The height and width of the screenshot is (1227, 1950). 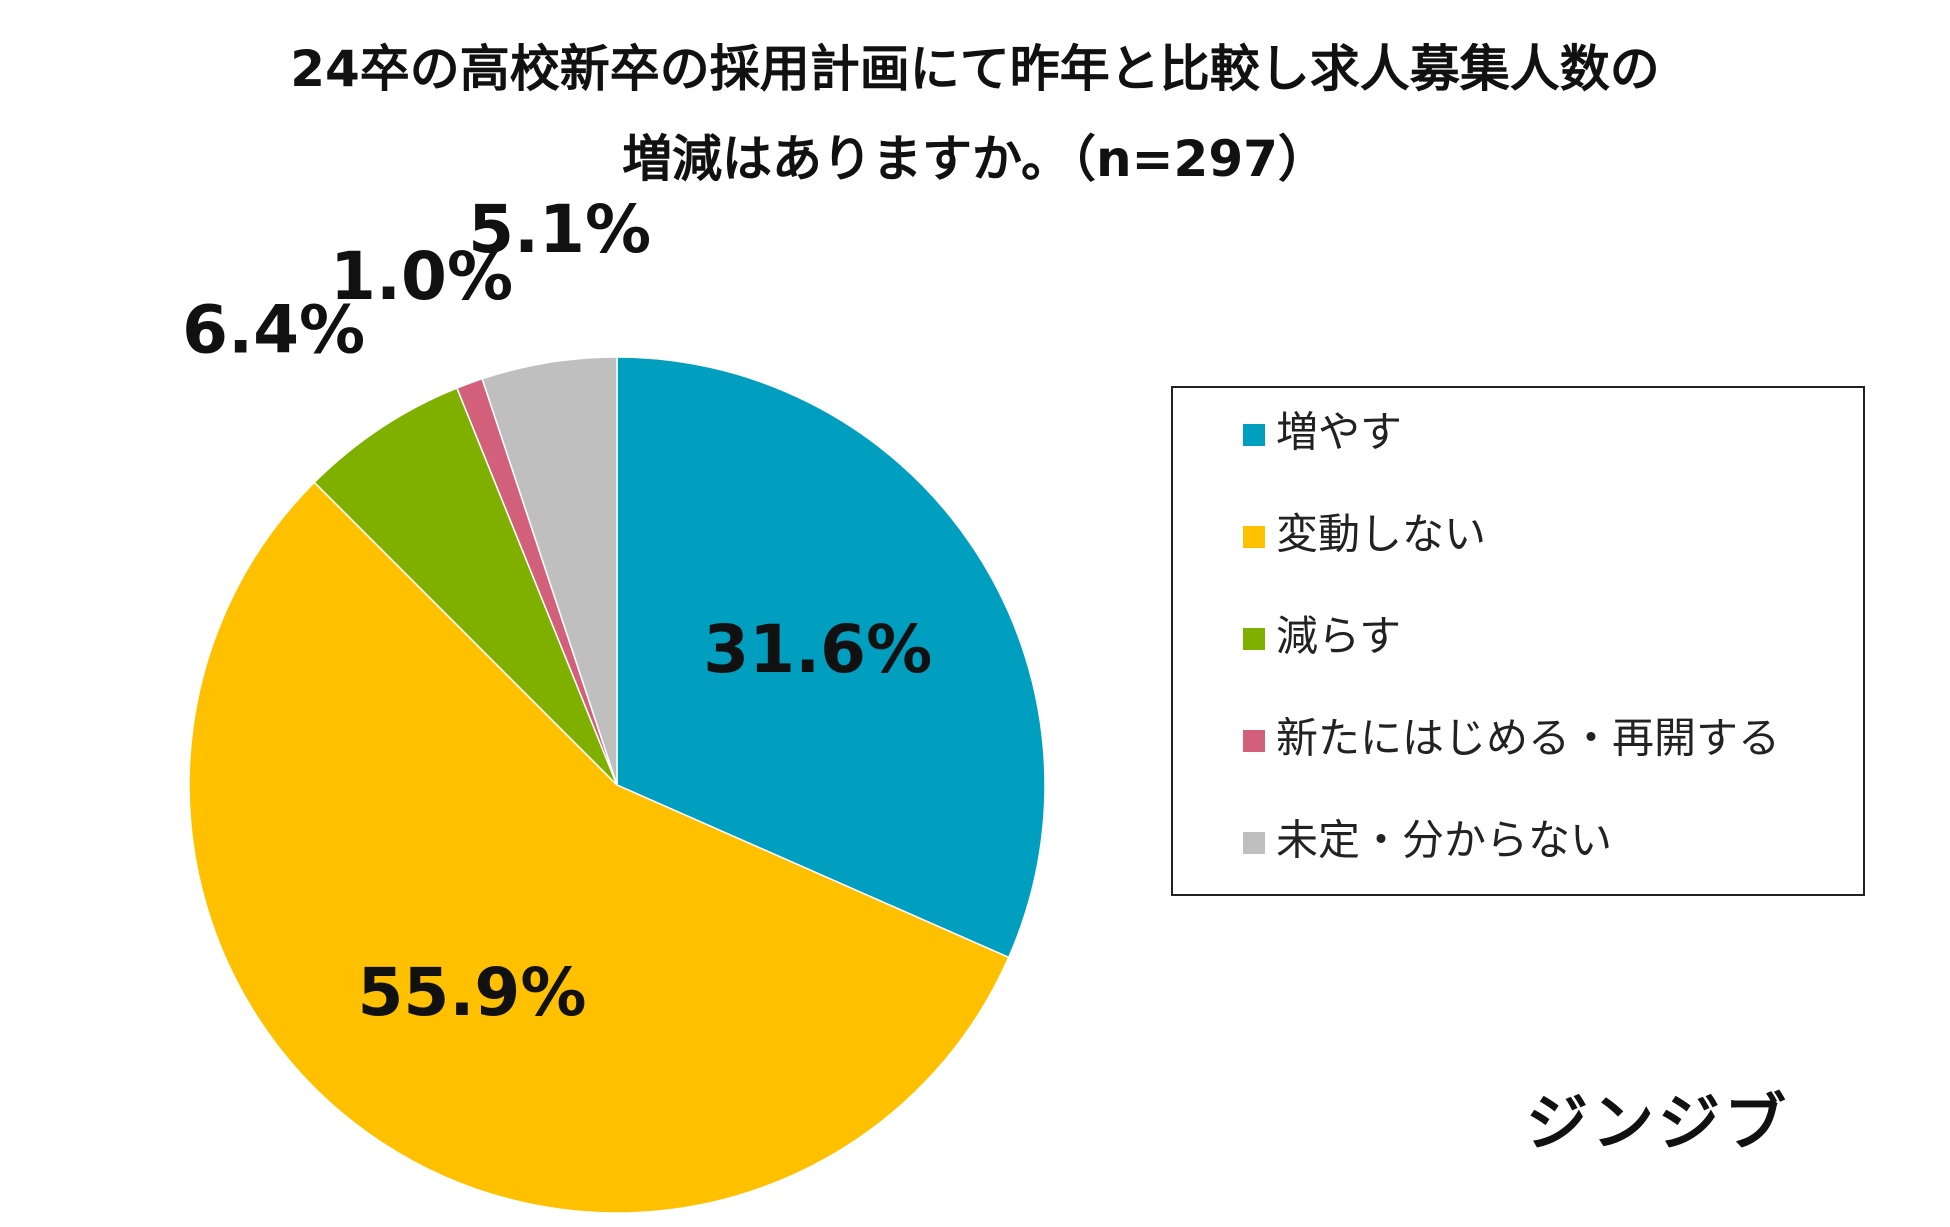 I want to click on data-label-1: 31.6%, so click(x=817, y=649).